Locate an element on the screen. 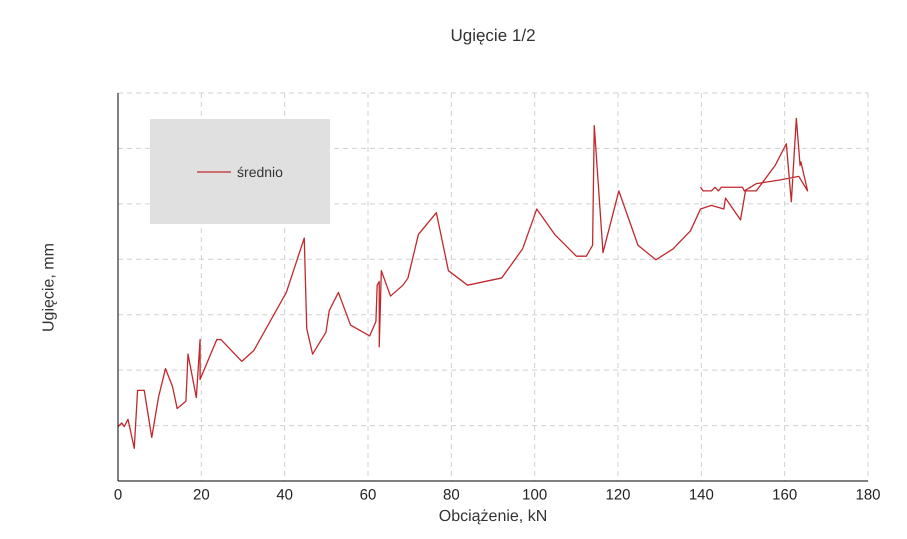  legend-panel: średnio is located at coordinates (240, 171).